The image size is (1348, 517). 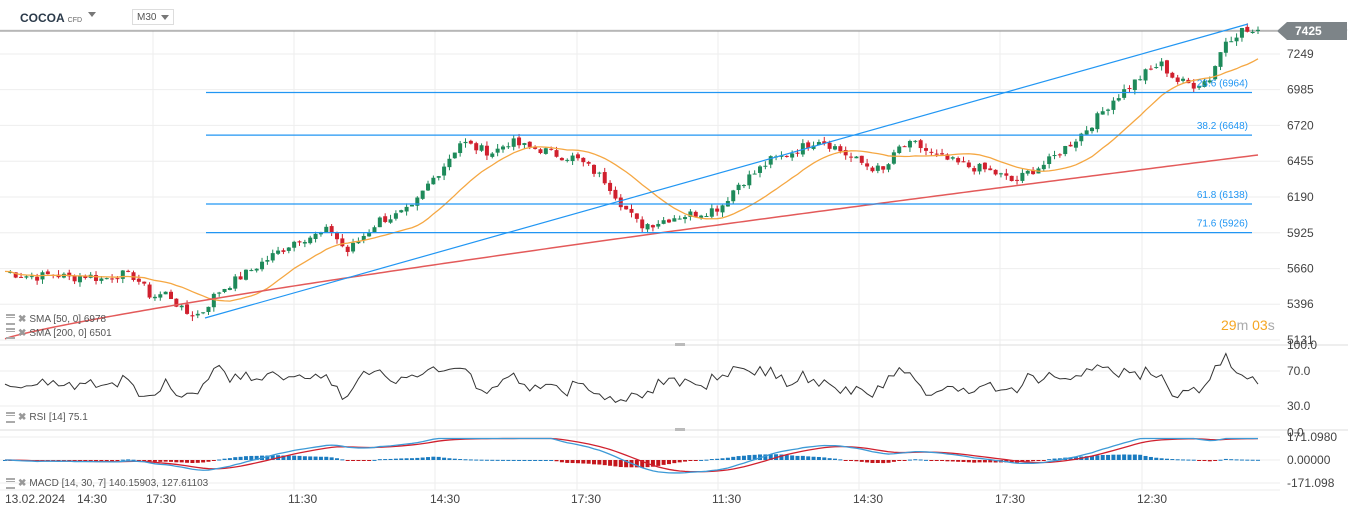 I want to click on last-price-tag: 7425, so click(x=1312, y=31).